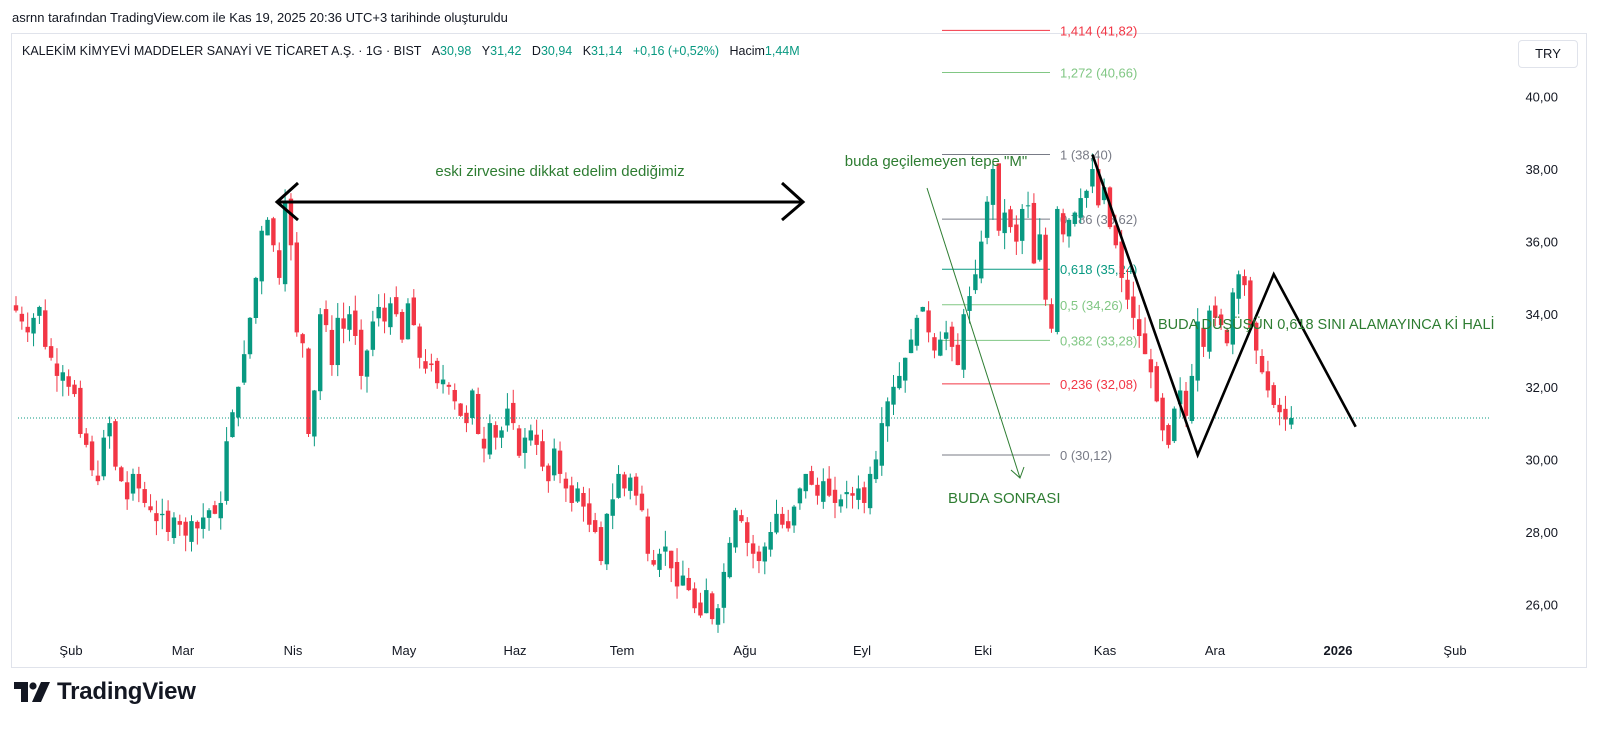 This screenshot has width=1600, height=742. I want to click on currency-button: TRY, so click(1548, 54).